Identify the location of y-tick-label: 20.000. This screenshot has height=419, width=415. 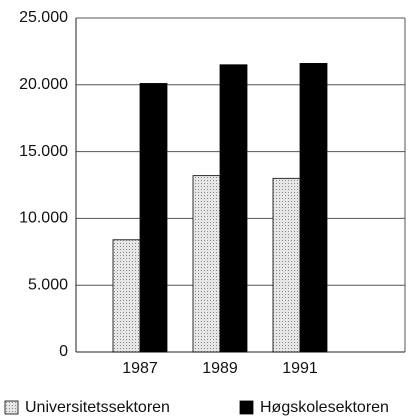
(43, 84).